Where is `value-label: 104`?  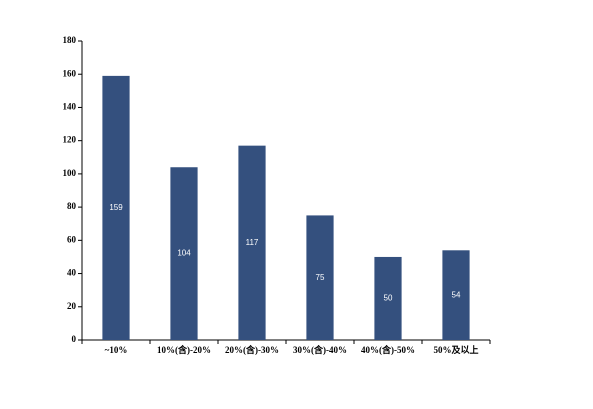 value-label: 104 is located at coordinates (184, 253).